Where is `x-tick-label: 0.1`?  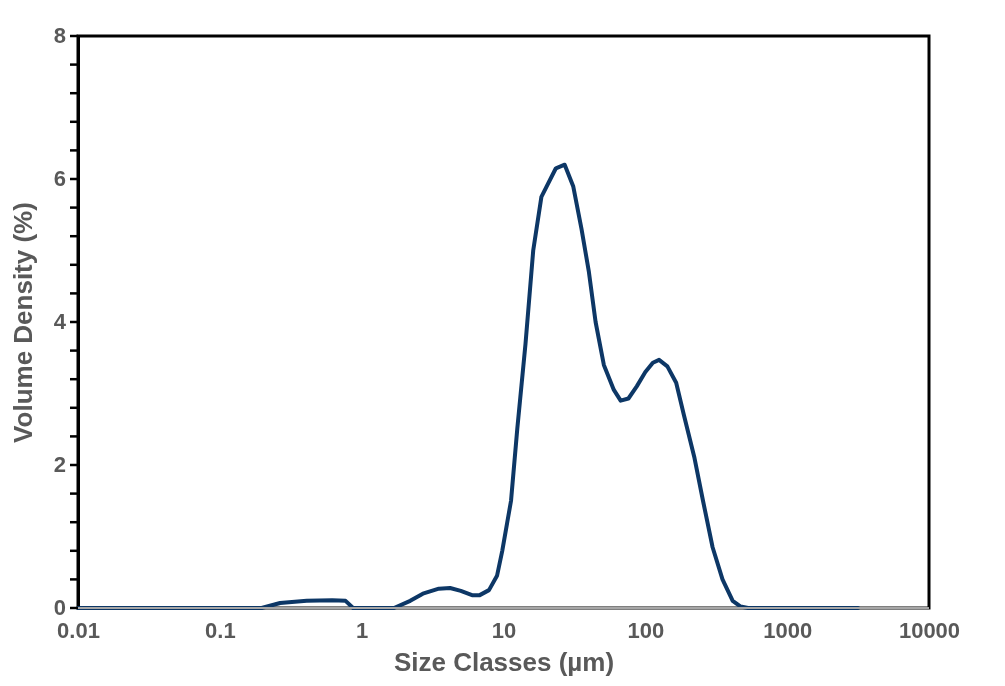
x-tick-label: 0.1 is located at coordinates (220, 630).